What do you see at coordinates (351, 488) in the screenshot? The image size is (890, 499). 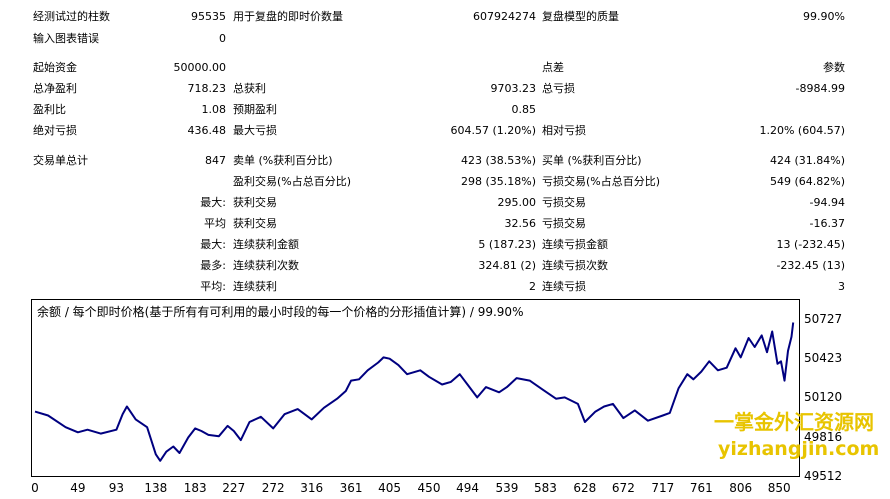 I see `x-tick-label: 361` at bounding box center [351, 488].